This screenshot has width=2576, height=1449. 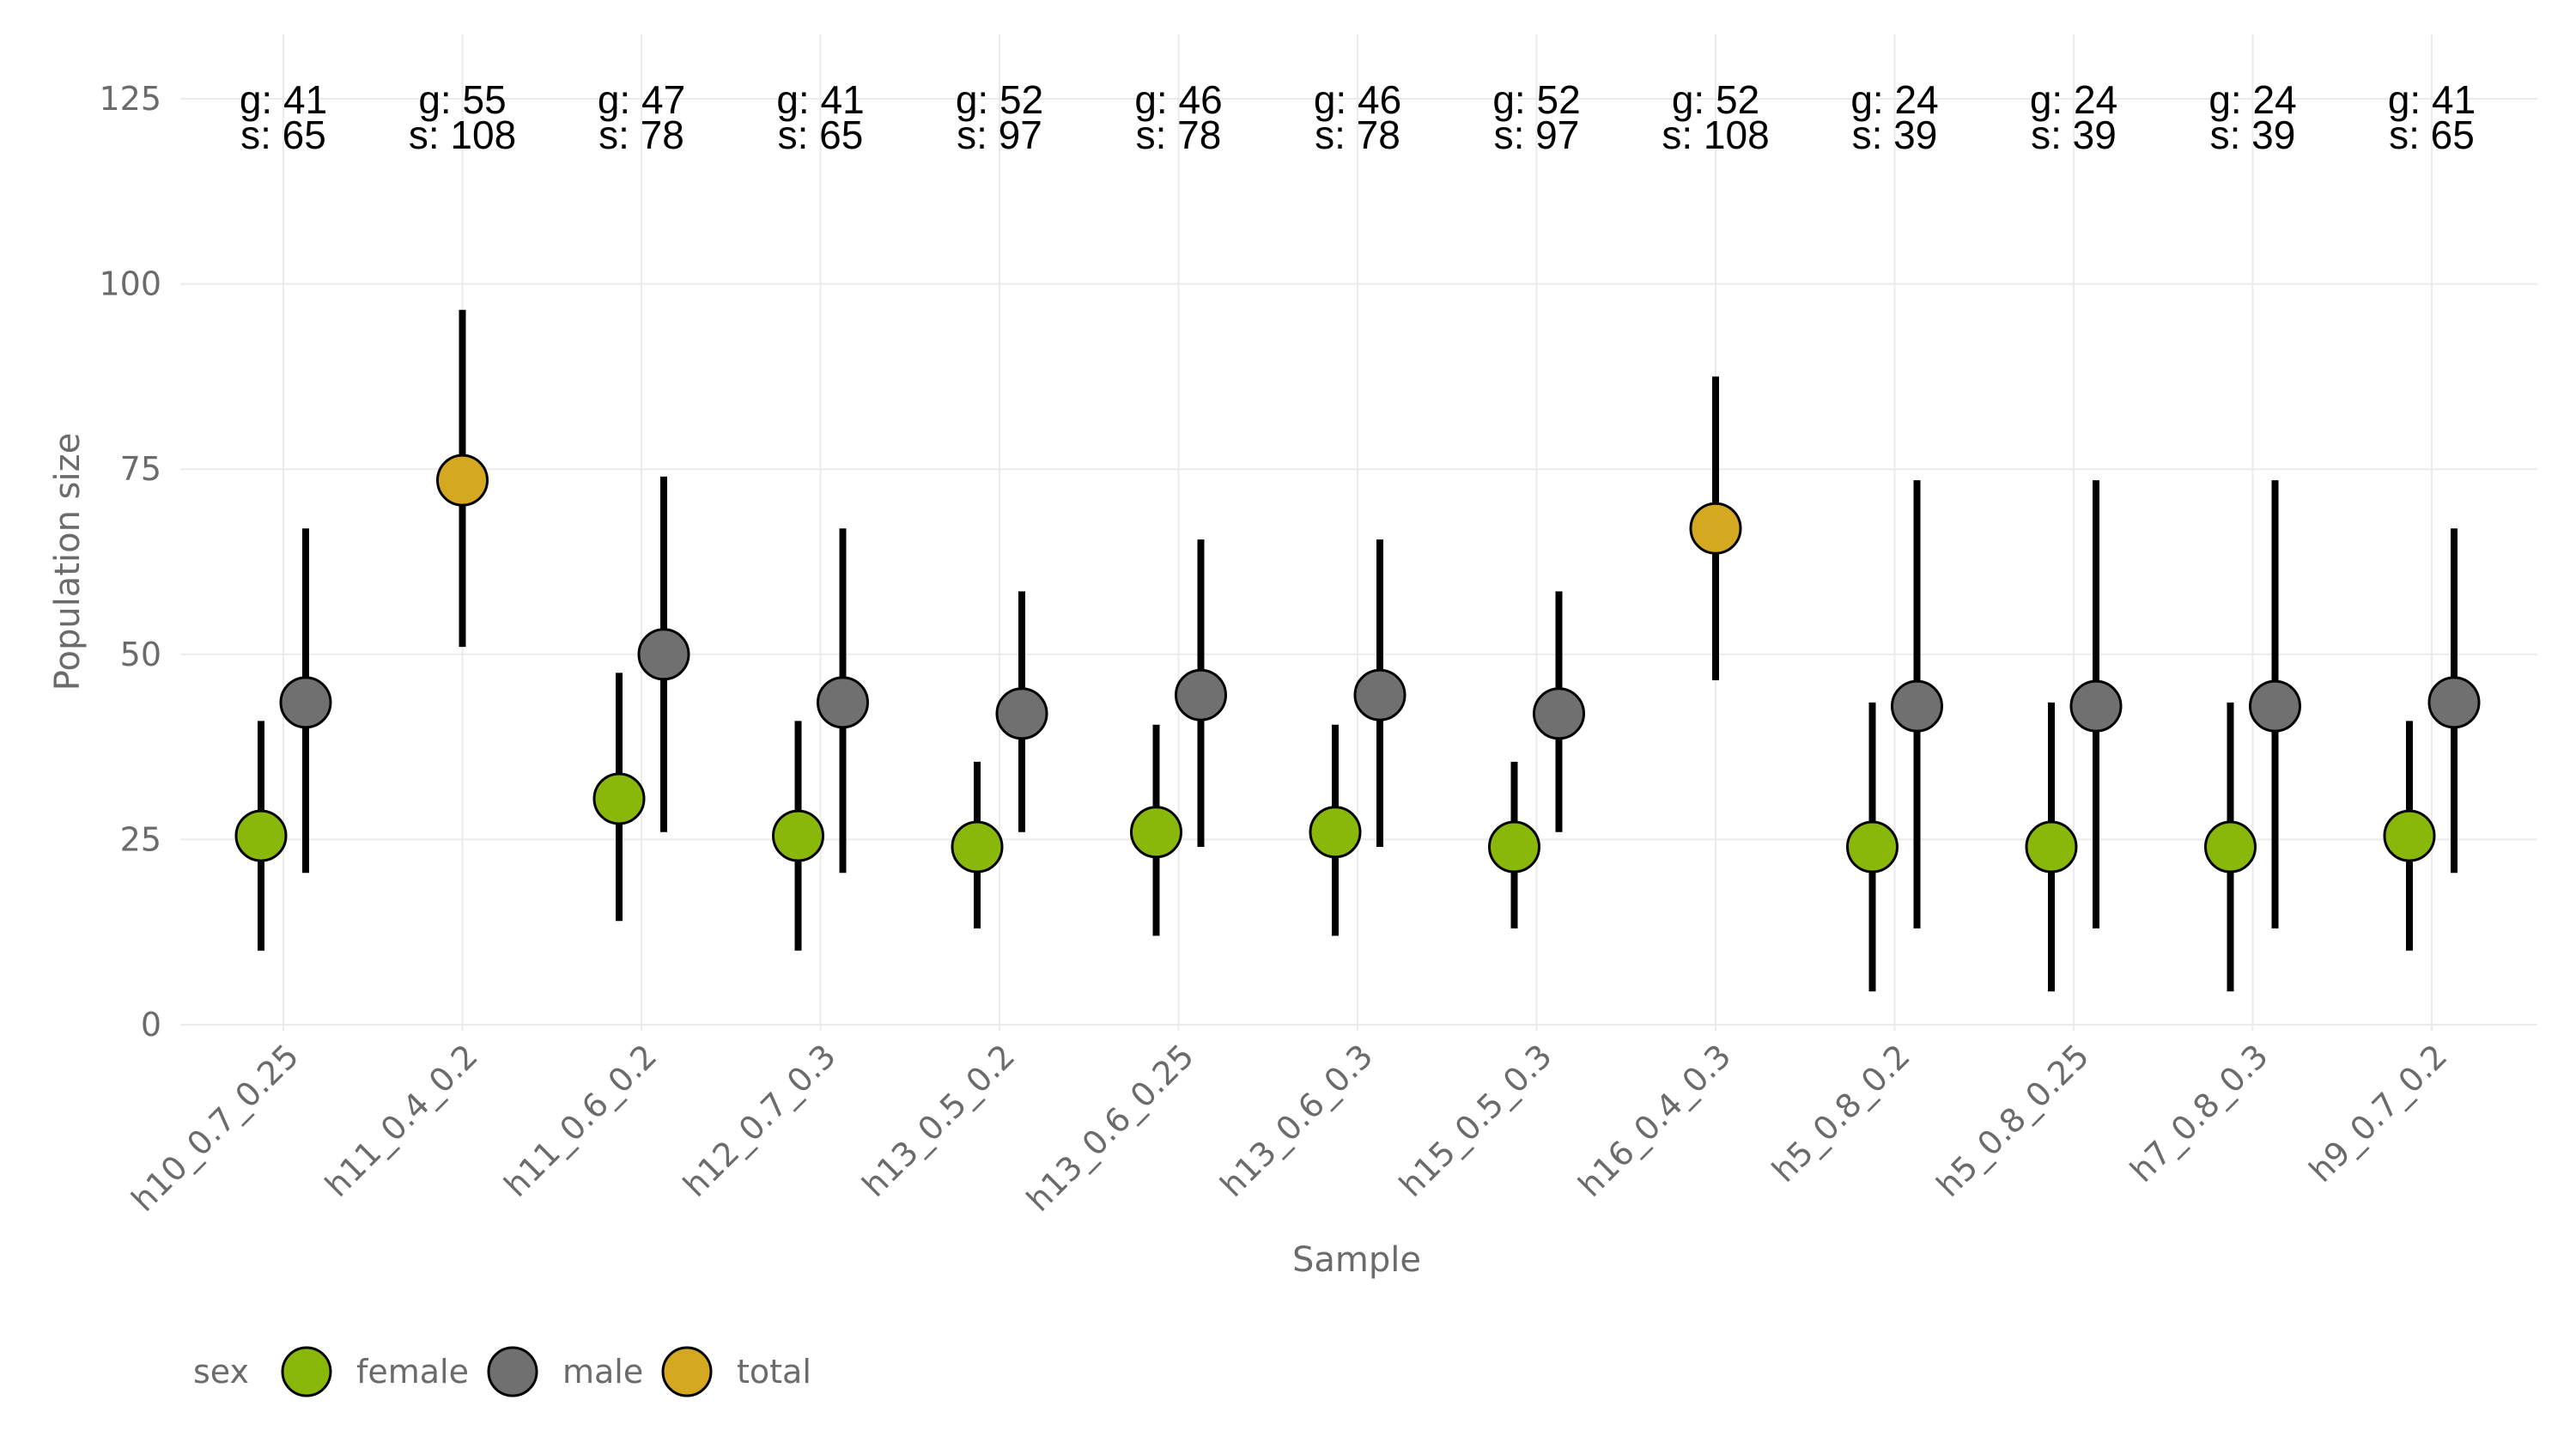 What do you see at coordinates (151, 1025) in the screenshot?
I see `y-tick-label: 0` at bounding box center [151, 1025].